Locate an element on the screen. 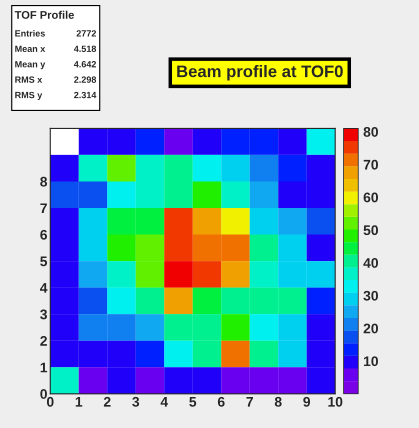 The image size is (419, 428). y-tick-label: 5 is located at coordinates (44, 261).